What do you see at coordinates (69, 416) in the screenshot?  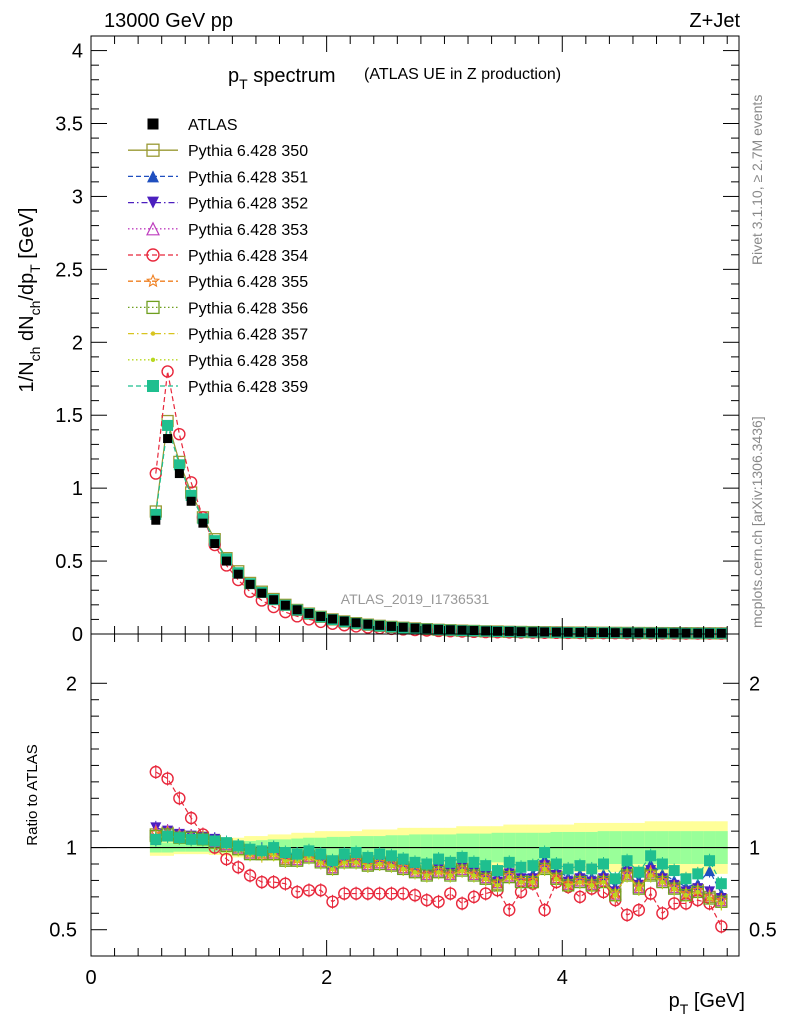 I see `main-y-tick-label: 1.5` at bounding box center [69, 416].